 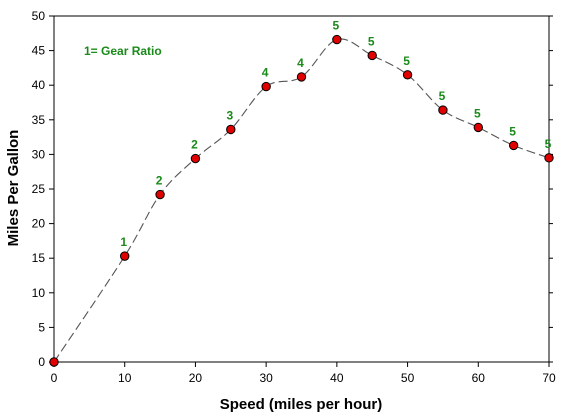 What do you see at coordinates (301, 404) in the screenshot?
I see `x-axis-title: Speed (miles per hour)` at bounding box center [301, 404].